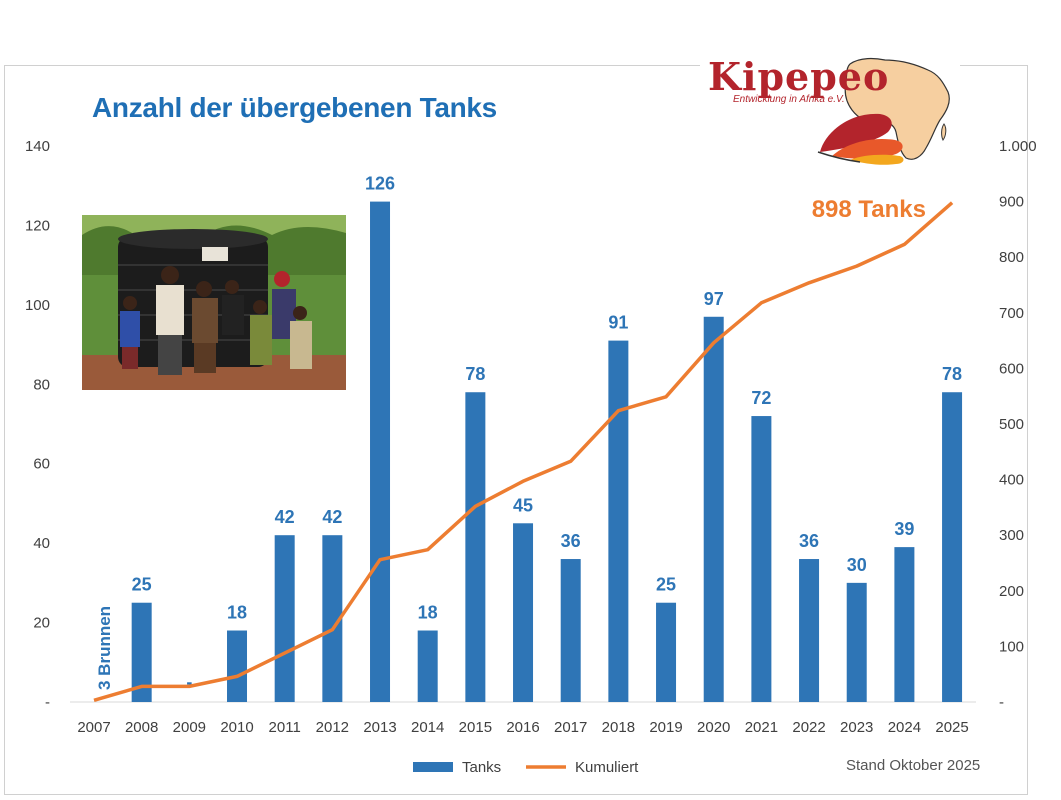  What do you see at coordinates (714, 299) in the screenshot?
I see `bar-data-label: 97` at bounding box center [714, 299].